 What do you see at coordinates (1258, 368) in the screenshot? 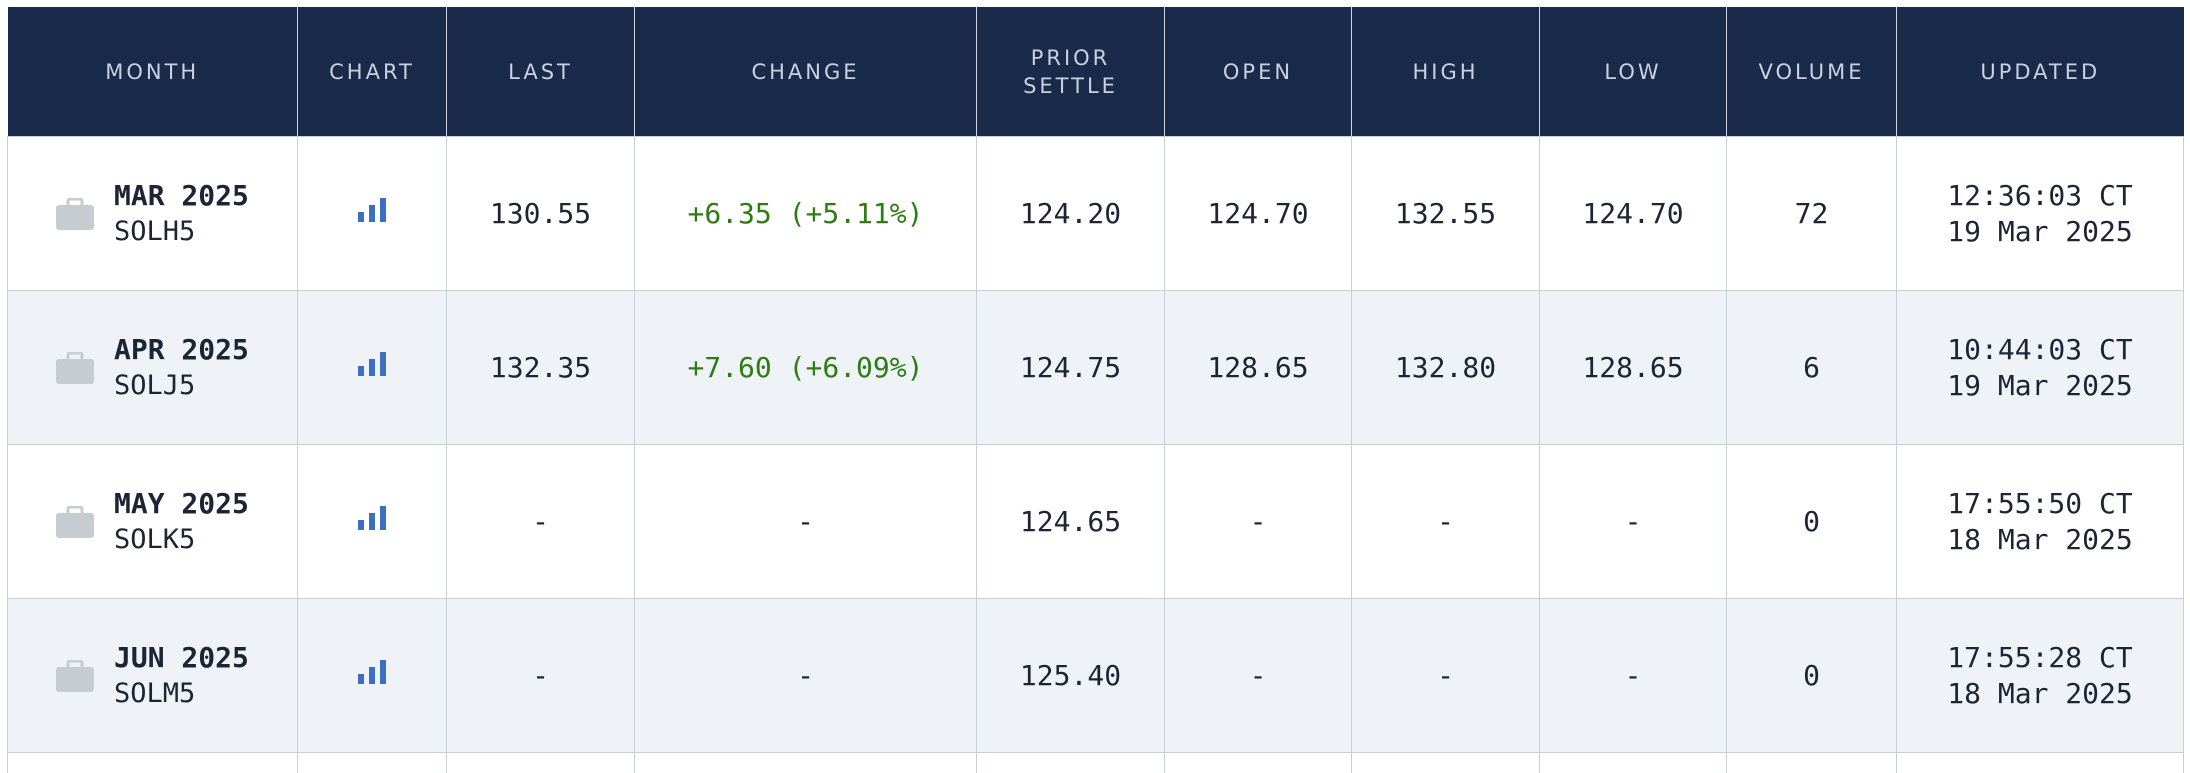
I see `open-price: 128.65` at bounding box center [1258, 368].